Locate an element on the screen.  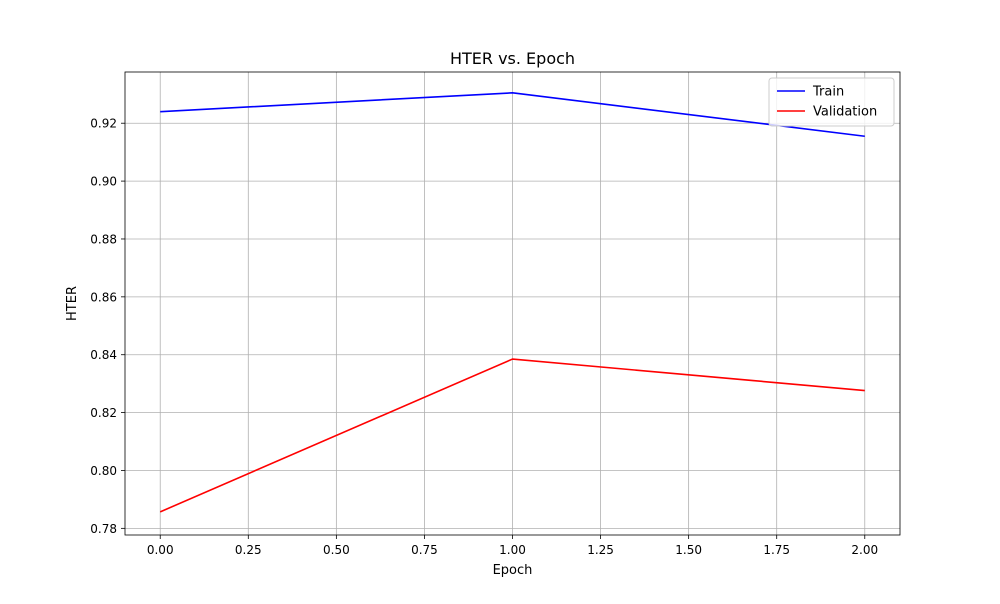
y-tick-label: 0.90 is located at coordinates (103, 182).